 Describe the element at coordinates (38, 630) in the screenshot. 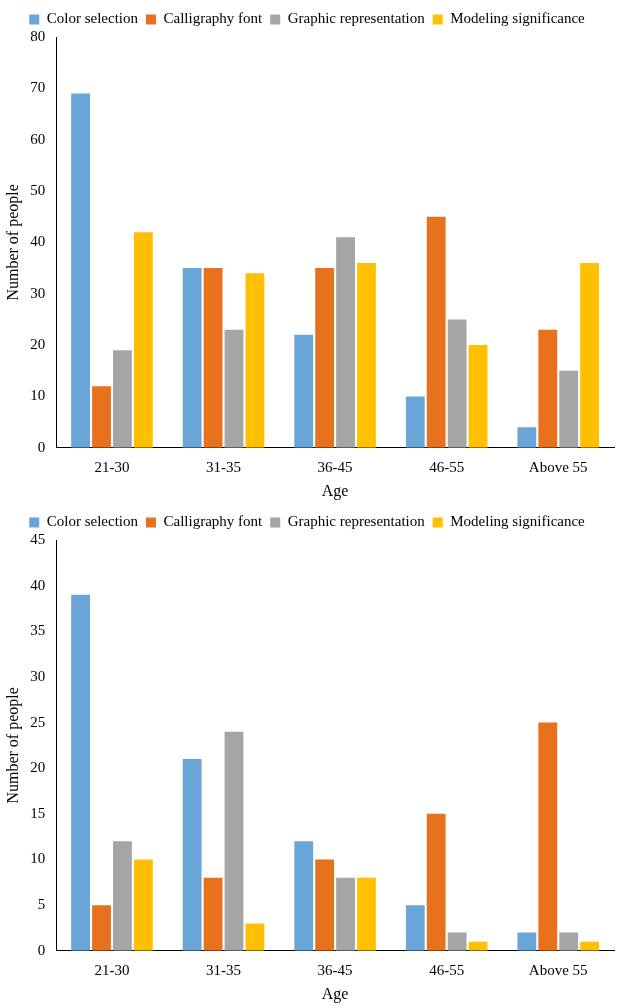

I see `y-tick-label: 35` at that location.